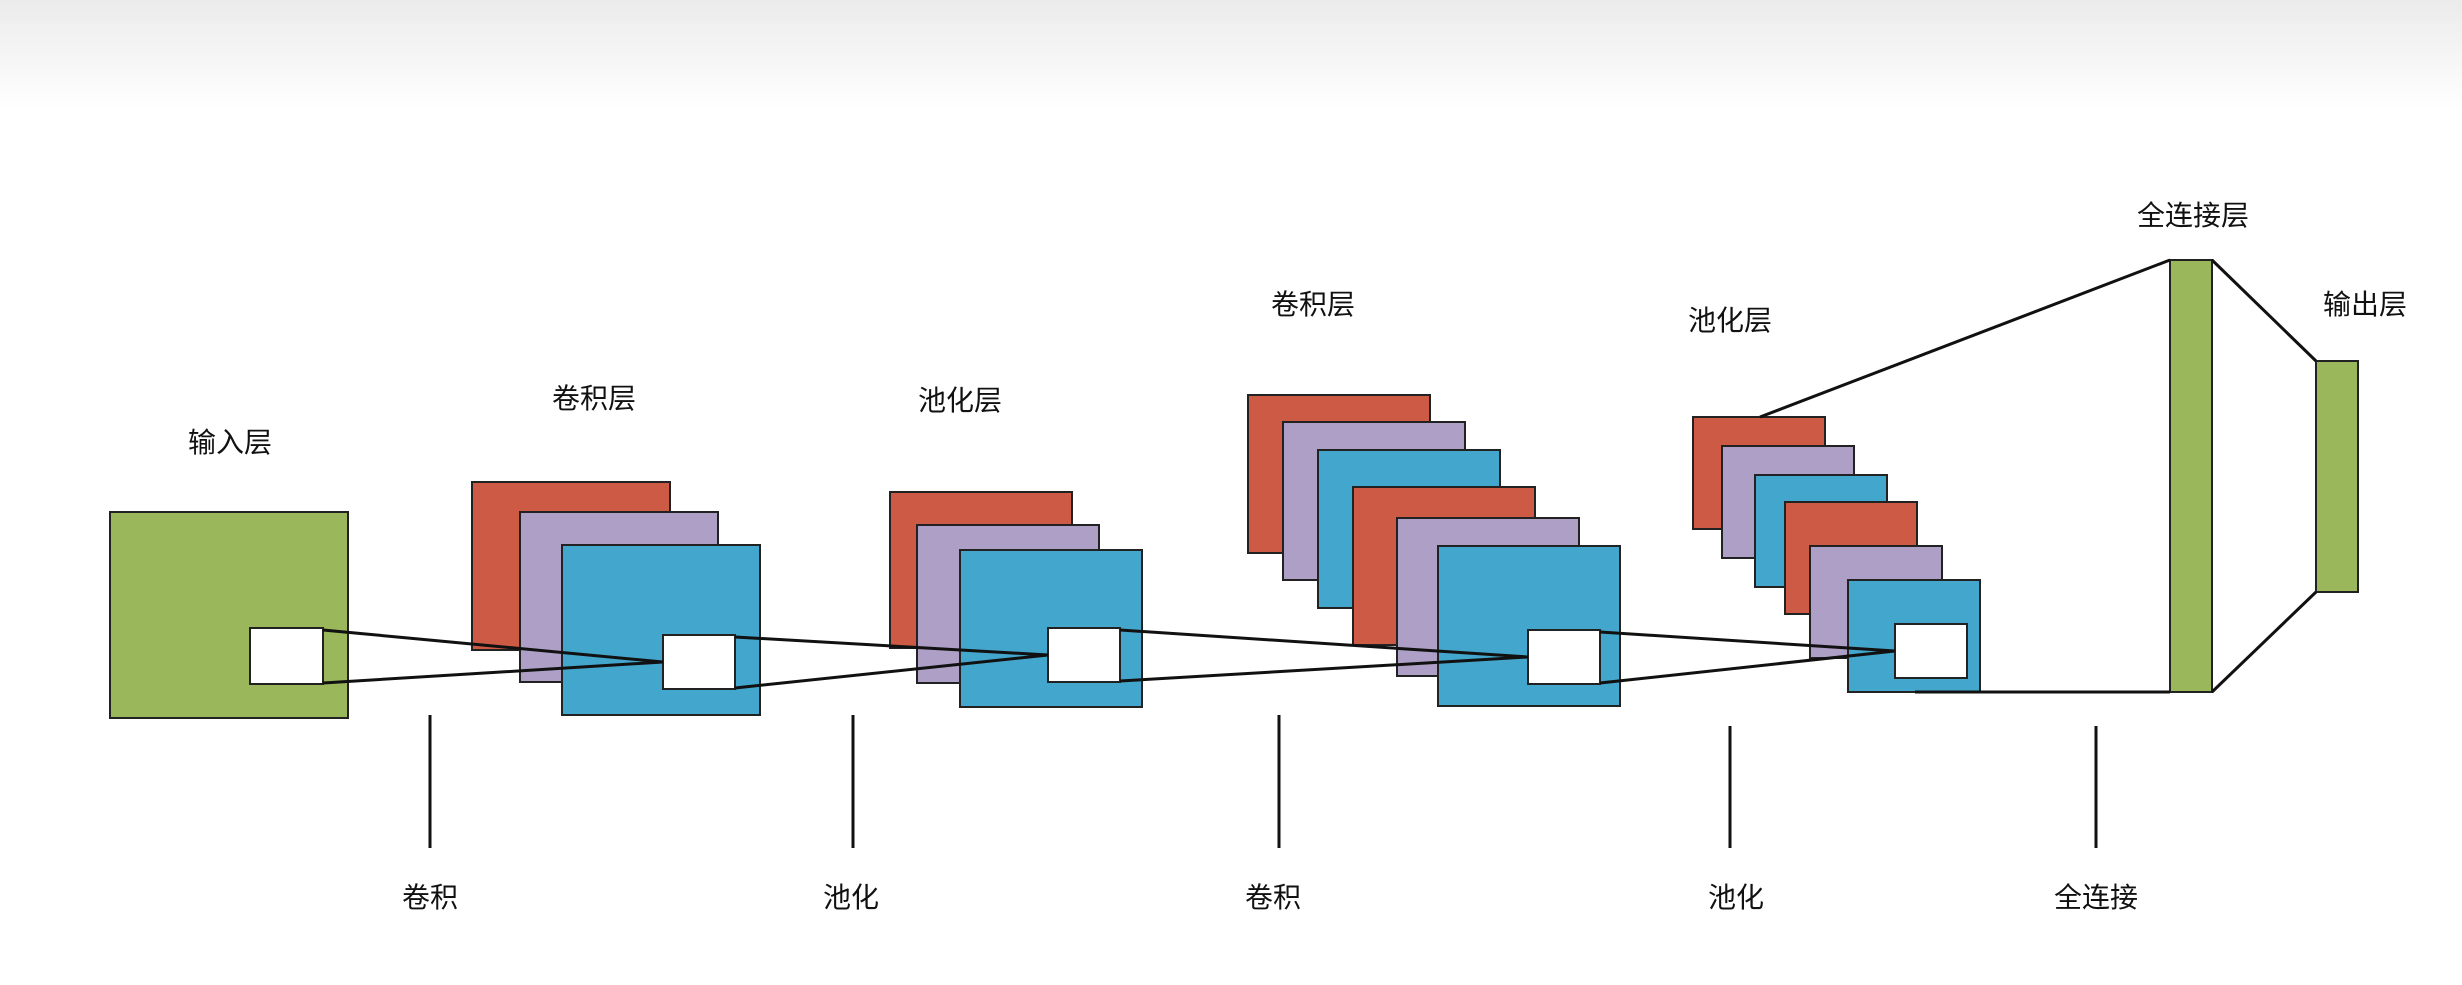 Image resolution: width=2462 pixels, height=985 pixels. Describe the element at coordinates (2337, 476) in the screenshot. I see `output-layer-bar` at that location.